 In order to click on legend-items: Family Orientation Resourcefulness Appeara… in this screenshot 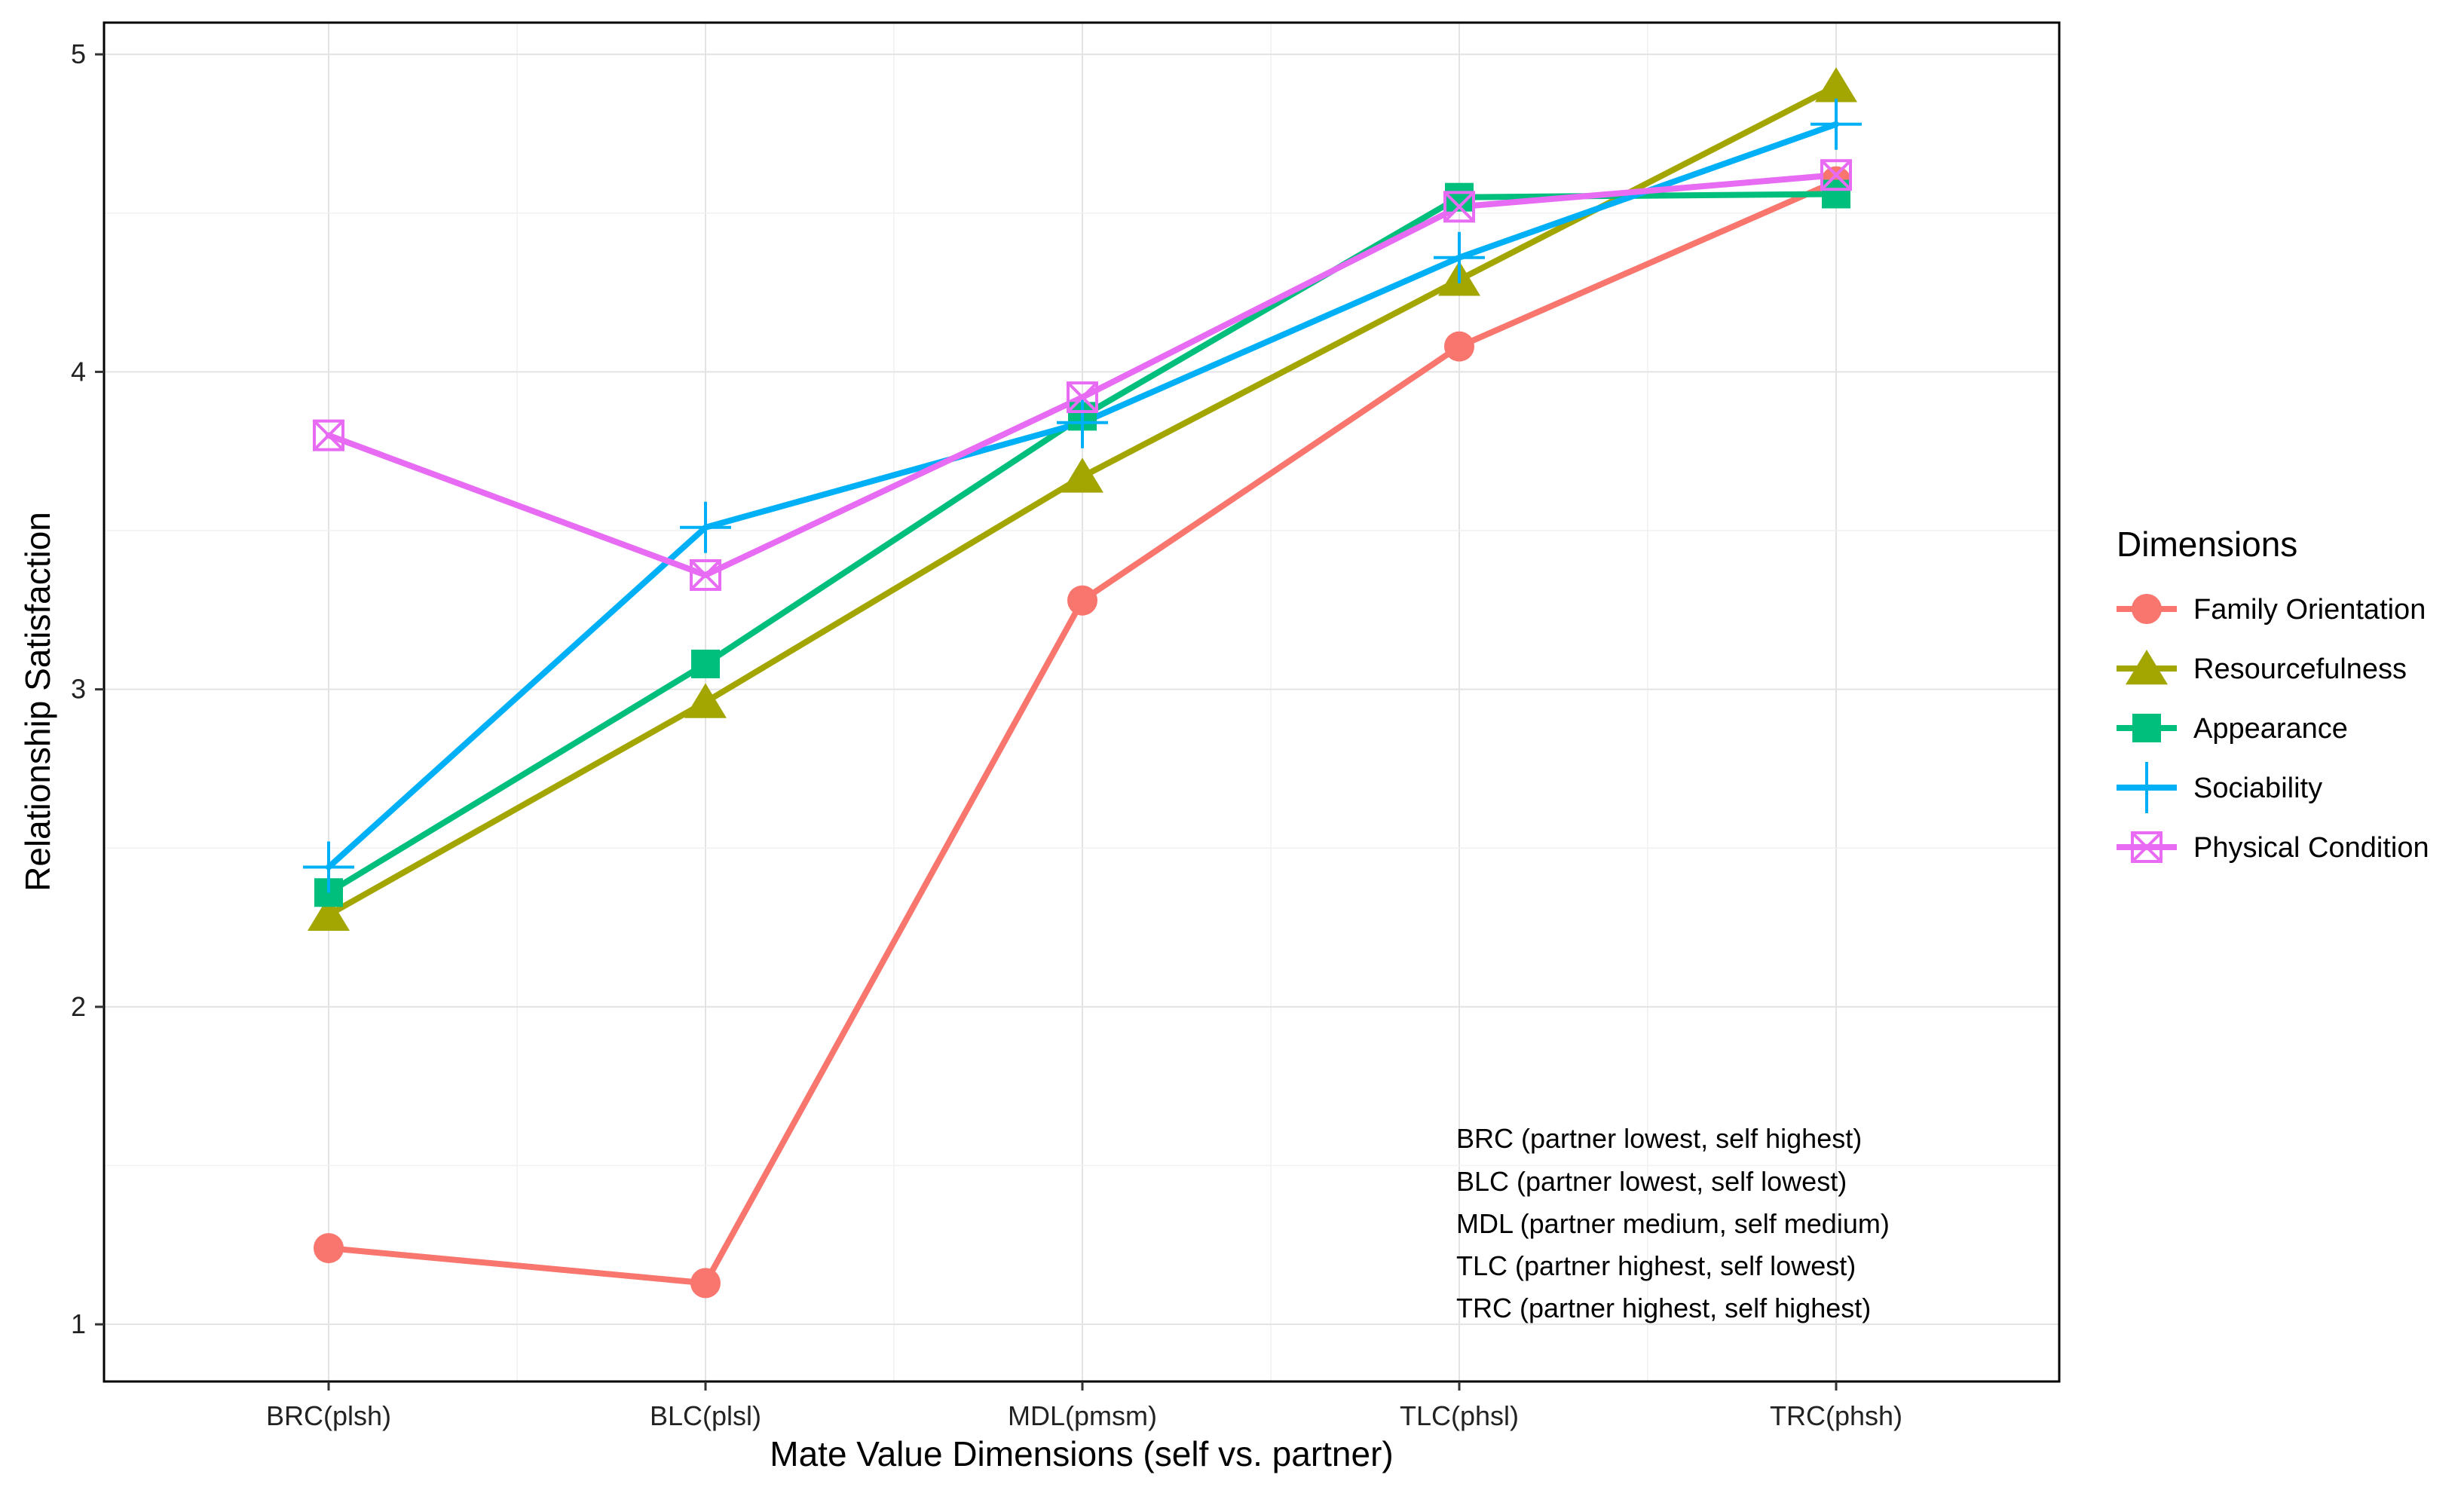, I will do `click(2273, 729)`.